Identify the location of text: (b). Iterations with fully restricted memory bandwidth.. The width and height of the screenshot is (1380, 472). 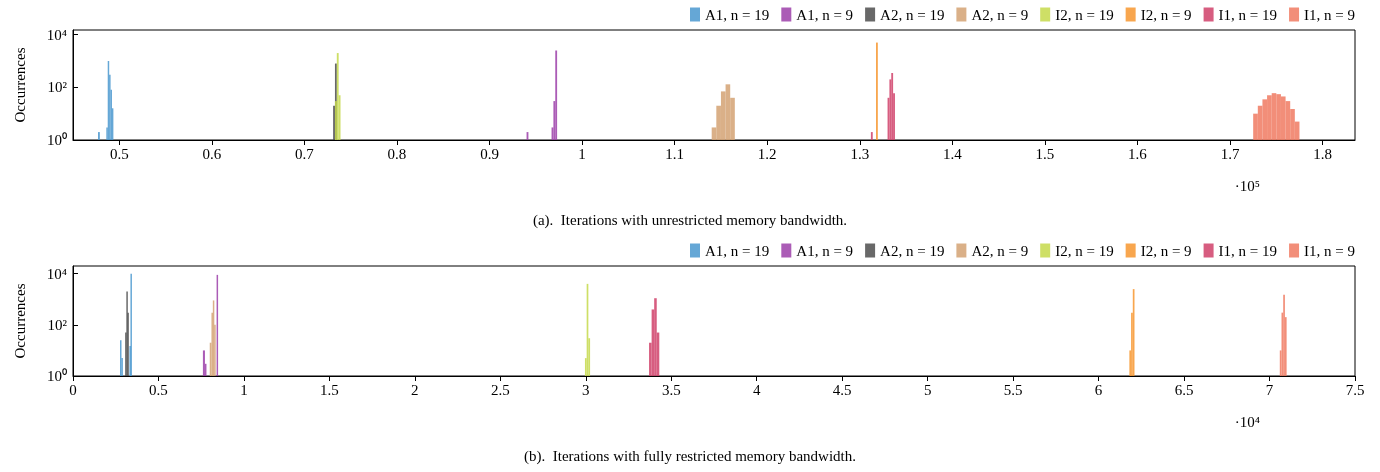
(690, 456).